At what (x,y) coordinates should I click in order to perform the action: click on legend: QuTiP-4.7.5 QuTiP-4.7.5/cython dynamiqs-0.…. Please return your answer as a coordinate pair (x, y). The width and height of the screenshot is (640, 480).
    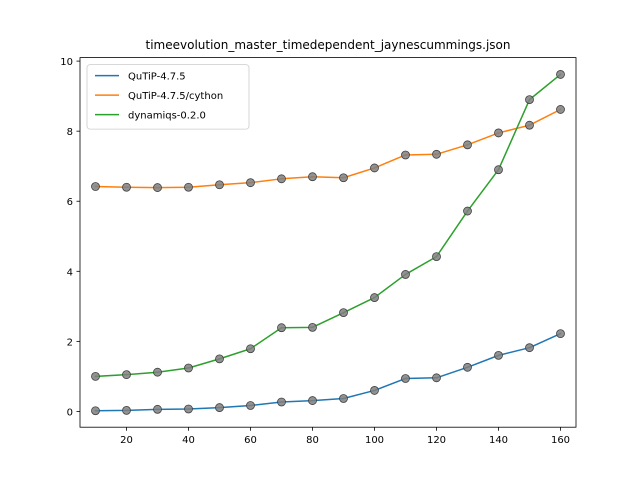
    Looking at the image, I should click on (168, 97).